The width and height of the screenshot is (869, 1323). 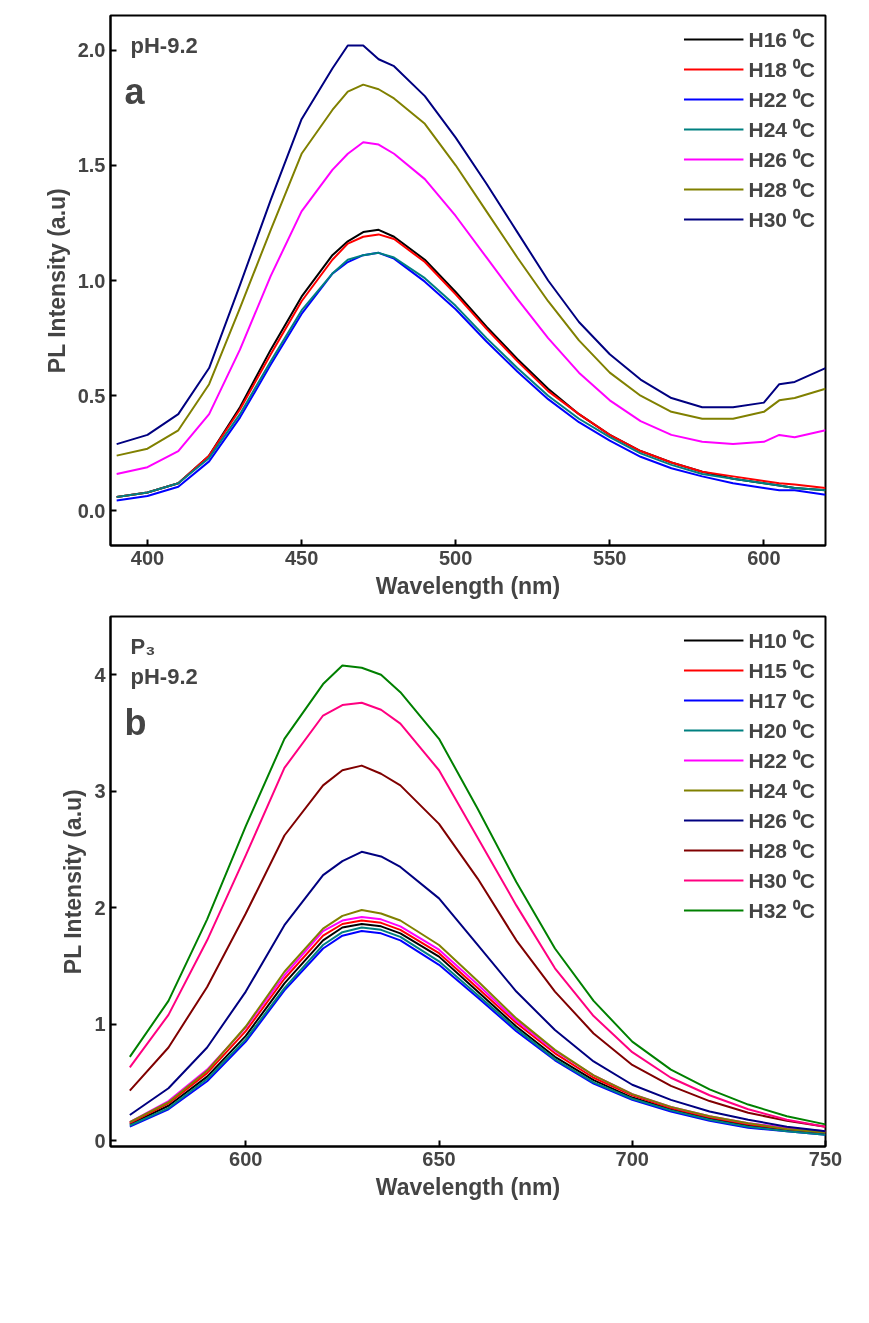 I want to click on x-tick-label: 700, so click(x=632, y=1158).